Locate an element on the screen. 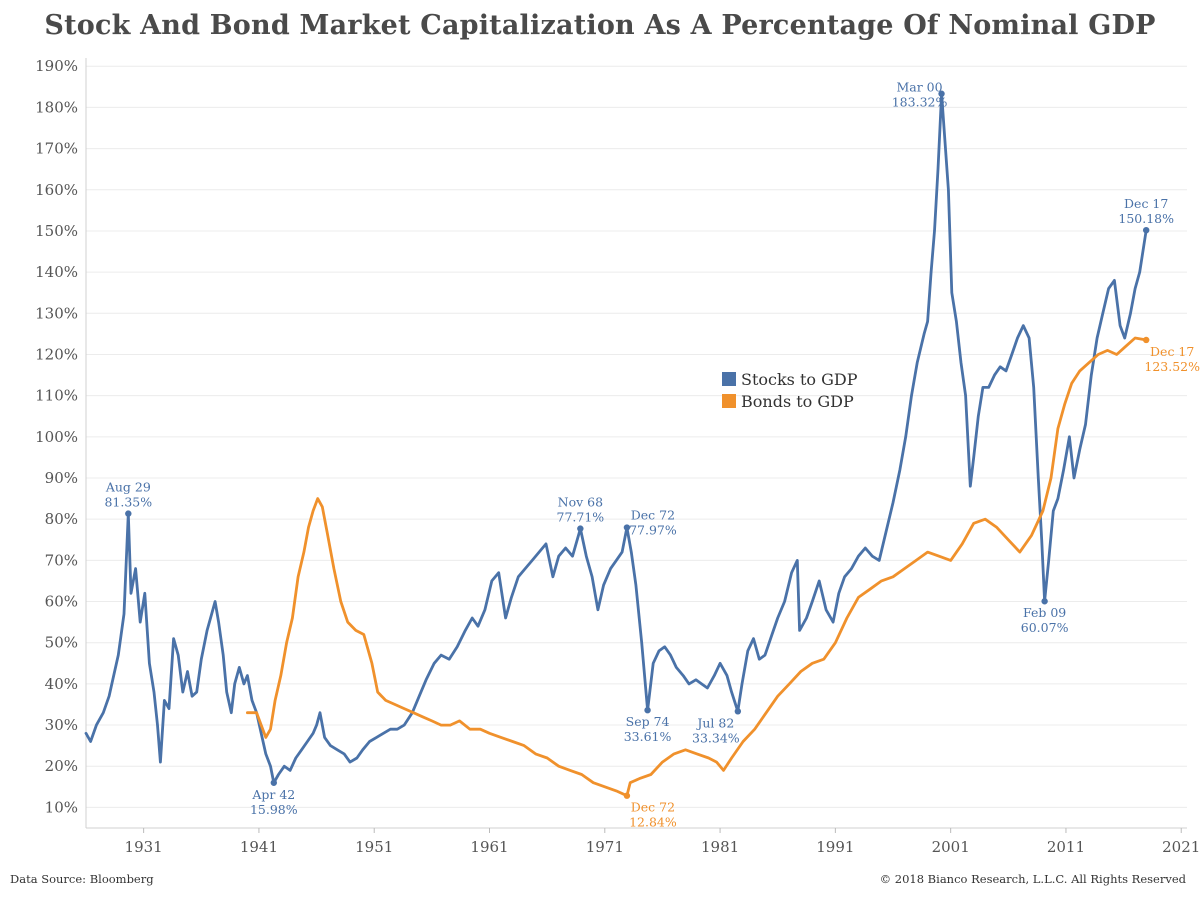  y-tick-label: 100% is located at coordinates (56, 437).